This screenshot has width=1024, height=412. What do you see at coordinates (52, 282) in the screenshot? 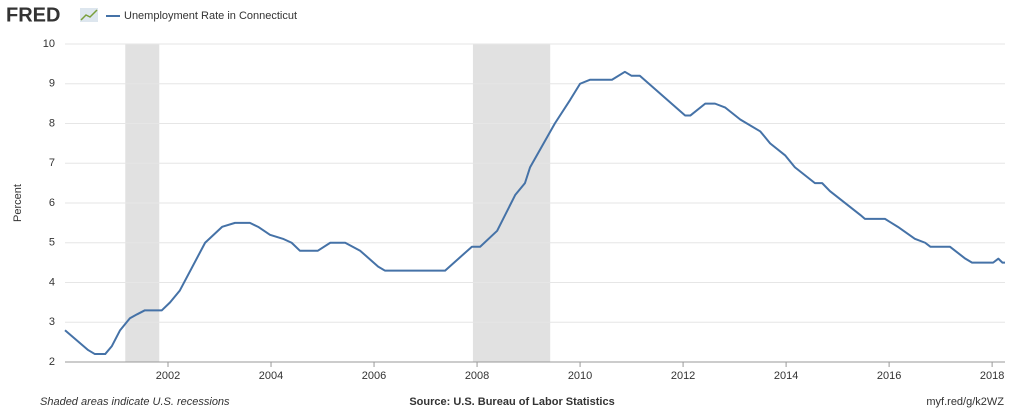
I see `y-tick-label: 4` at bounding box center [52, 282].